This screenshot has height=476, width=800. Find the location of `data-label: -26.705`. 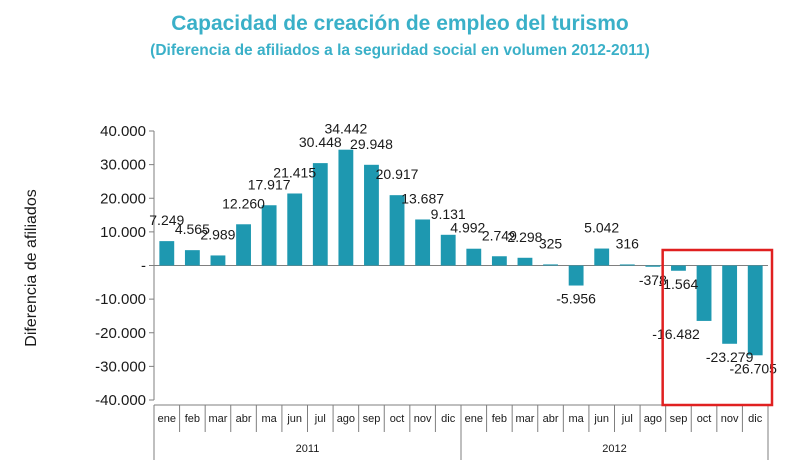

data-label: -26.705 is located at coordinates (753, 368).